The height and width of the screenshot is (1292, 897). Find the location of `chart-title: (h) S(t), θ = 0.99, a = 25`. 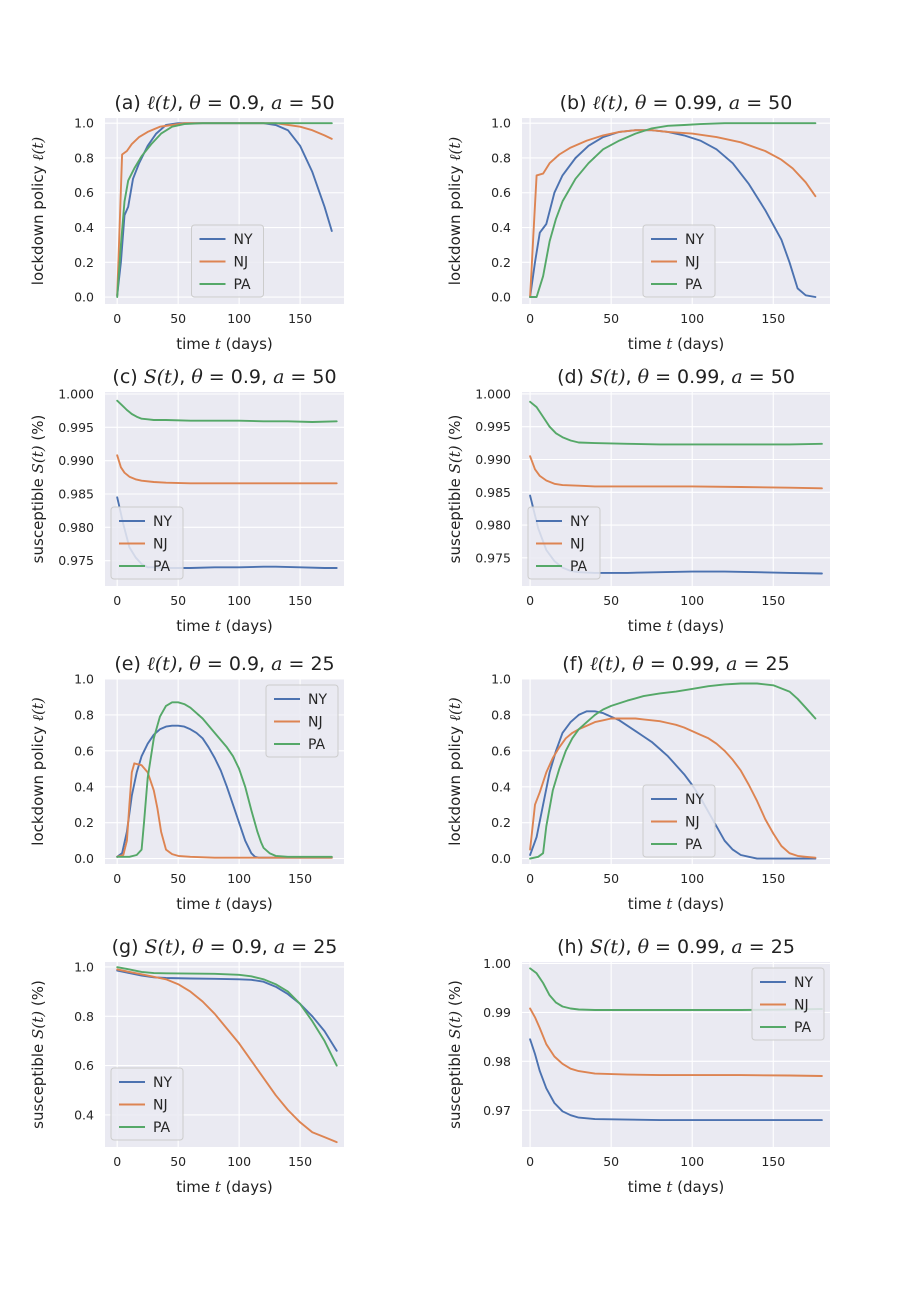

chart-title: (h) S(t), θ = 0.99, a = 25 is located at coordinates (676, 947).